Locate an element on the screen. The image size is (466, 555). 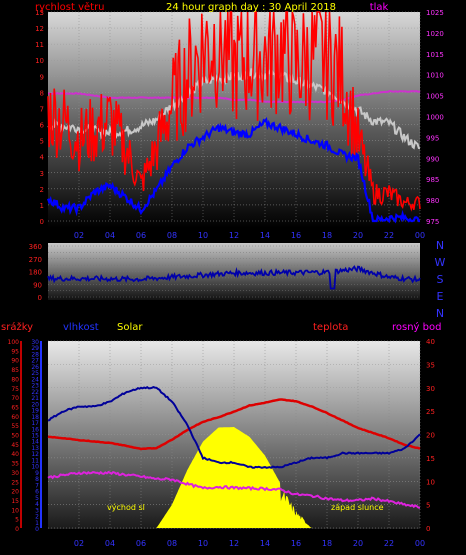
left-tick-label: 8 is located at coordinates (42, 93).